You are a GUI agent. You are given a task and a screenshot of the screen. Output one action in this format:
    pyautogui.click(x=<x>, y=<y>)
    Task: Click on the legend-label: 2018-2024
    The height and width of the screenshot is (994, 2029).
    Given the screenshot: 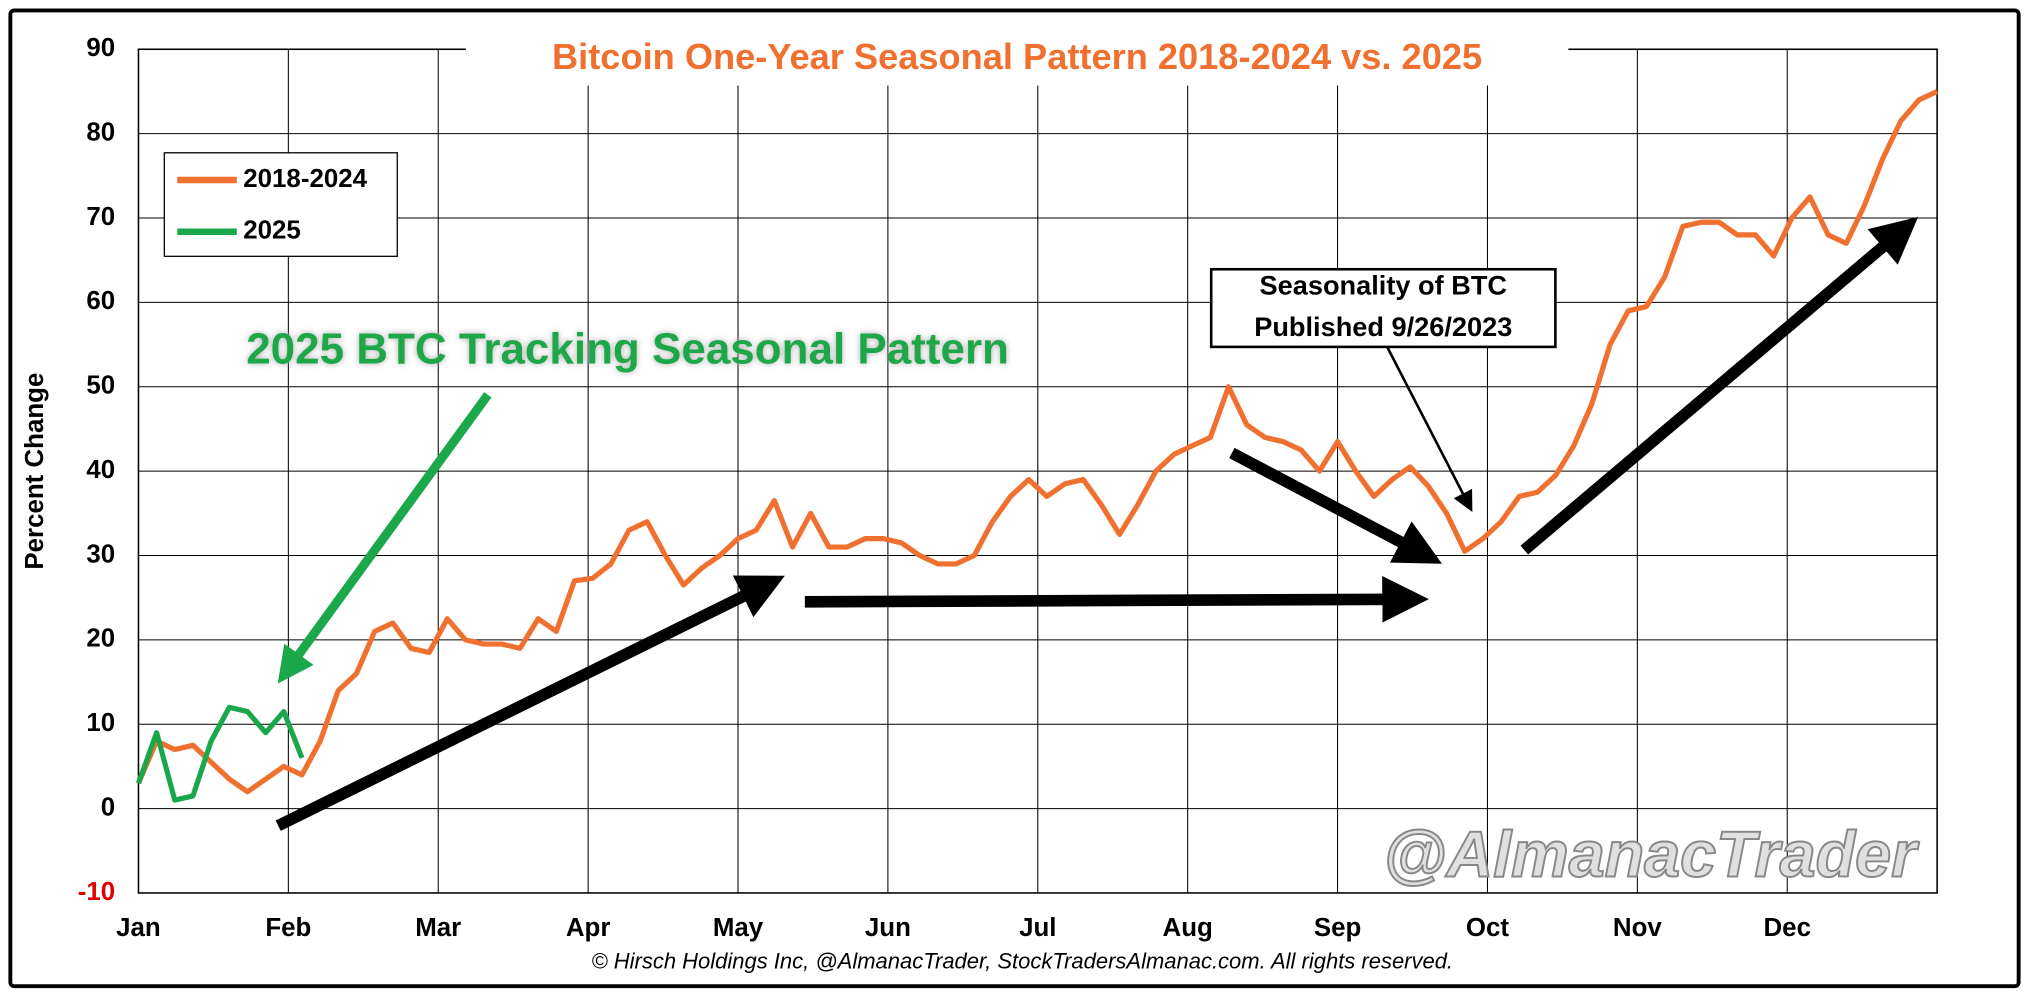 What is the action you would take?
    pyautogui.click(x=305, y=179)
    